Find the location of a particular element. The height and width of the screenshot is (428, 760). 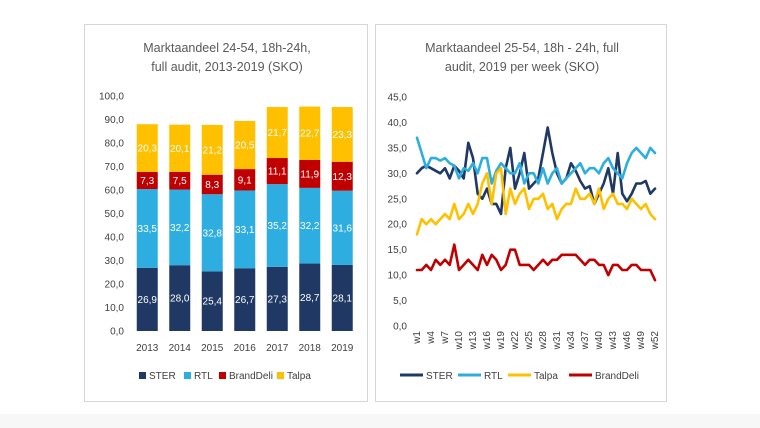

bar-y-tick-label: 80,0 is located at coordinates (115, 144).